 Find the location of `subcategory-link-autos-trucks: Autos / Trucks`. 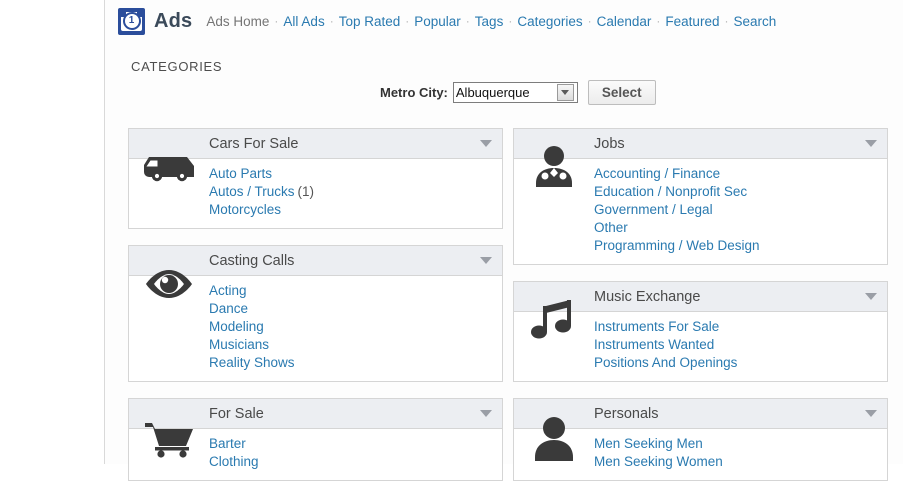

subcategory-link-autos-trucks: Autos / Trucks is located at coordinates (252, 191).